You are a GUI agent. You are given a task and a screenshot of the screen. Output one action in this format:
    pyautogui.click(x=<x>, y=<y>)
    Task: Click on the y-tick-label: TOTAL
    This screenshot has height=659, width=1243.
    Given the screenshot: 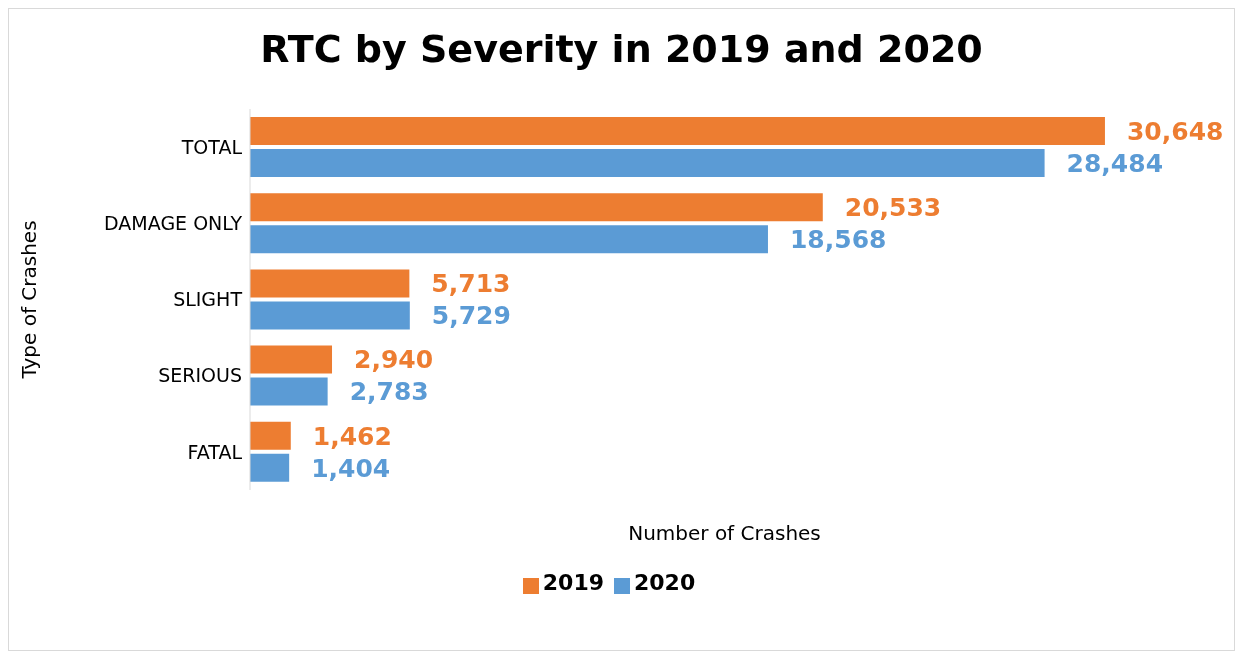 What is the action you would take?
    pyautogui.click(x=211, y=146)
    